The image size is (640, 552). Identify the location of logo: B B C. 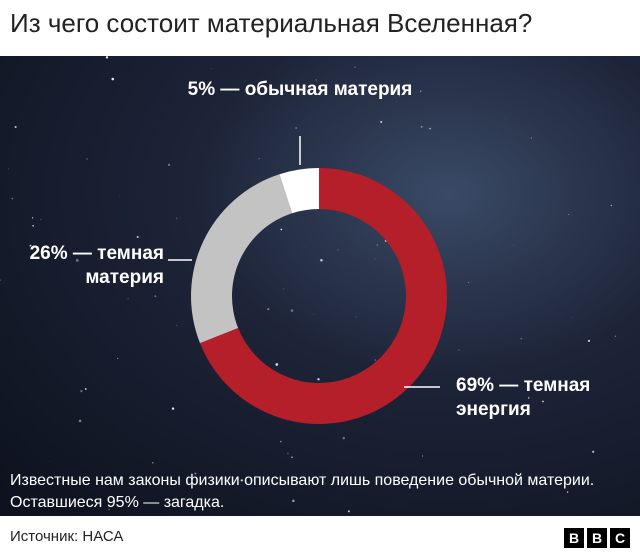
(597, 538).